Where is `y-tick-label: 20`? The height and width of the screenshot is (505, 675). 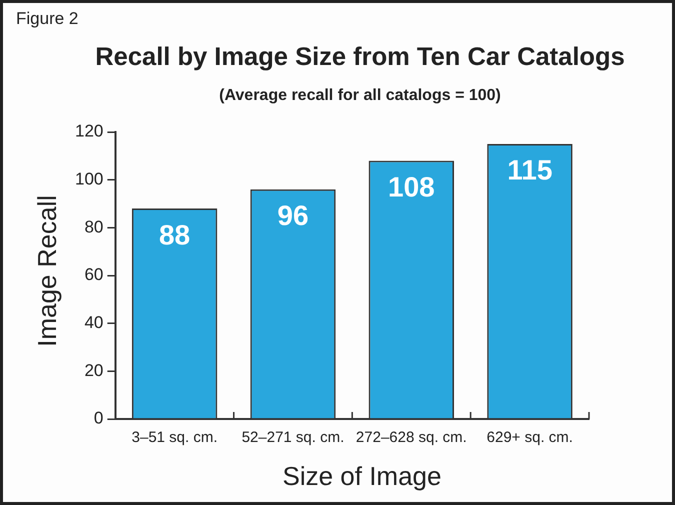
y-tick-label: 20 is located at coordinates (94, 370).